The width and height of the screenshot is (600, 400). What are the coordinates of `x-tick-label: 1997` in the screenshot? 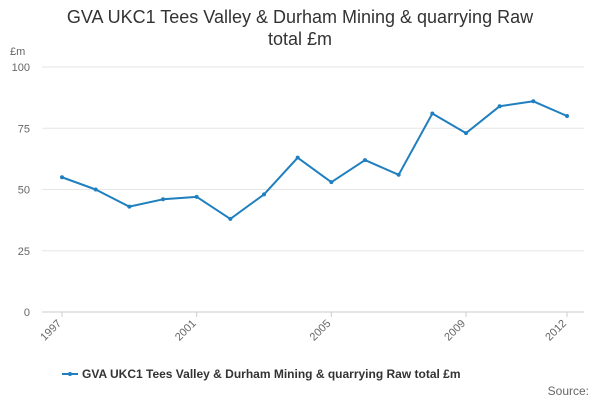 It's located at (51, 331).